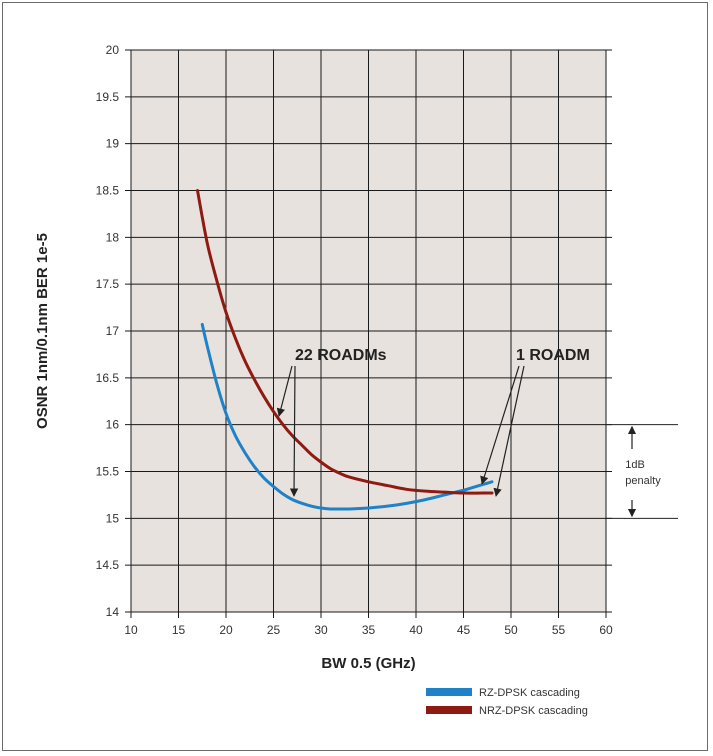 The height and width of the screenshot is (756, 713). I want to click on y-tick-label: 17, so click(113, 331).